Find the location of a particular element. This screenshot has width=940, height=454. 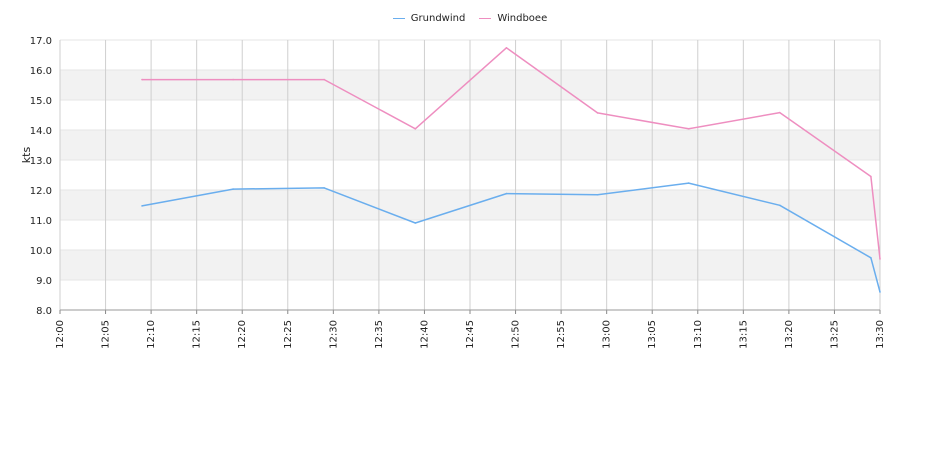

y-tick-label: 9.0 is located at coordinates (44, 281).